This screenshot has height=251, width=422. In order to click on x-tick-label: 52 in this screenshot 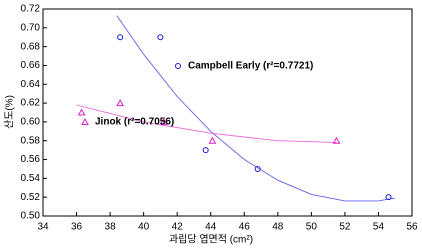, I will do `click(345, 227)`.